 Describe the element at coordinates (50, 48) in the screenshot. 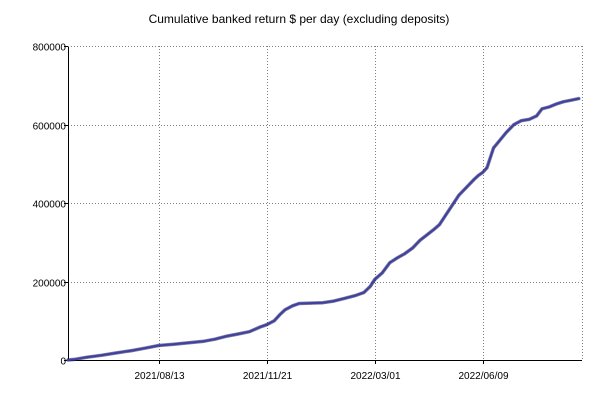

I see `y-tick-label: 800000` at that location.